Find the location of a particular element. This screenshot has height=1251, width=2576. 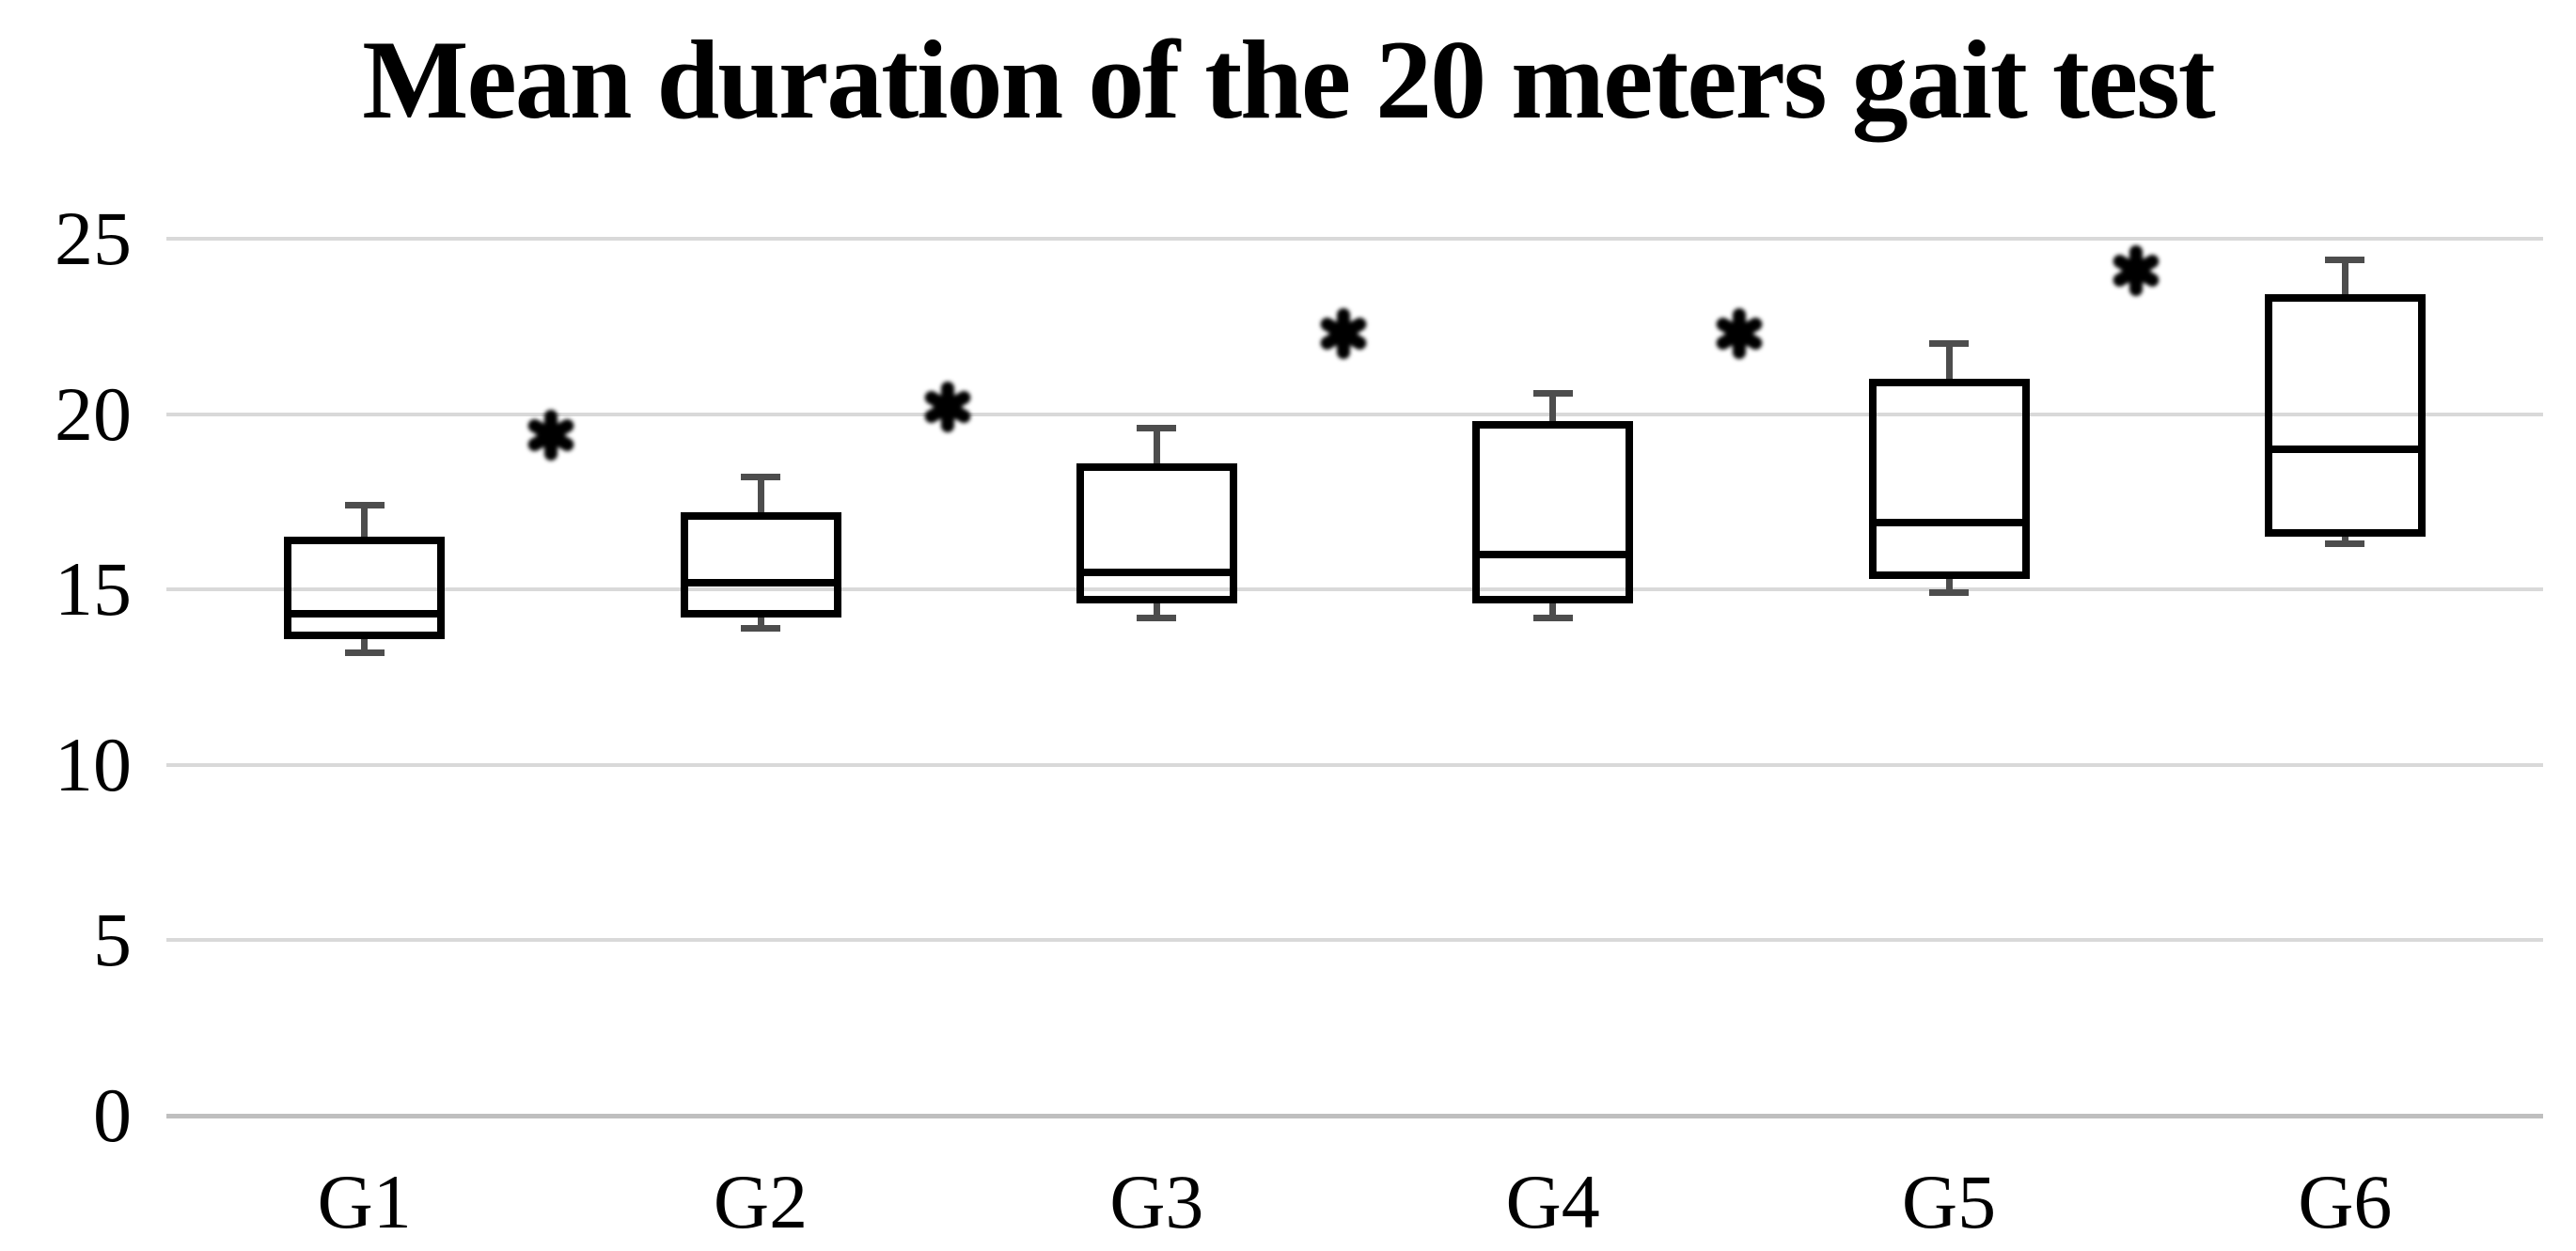

y-axis-tick-label: 10 is located at coordinates (94, 764).